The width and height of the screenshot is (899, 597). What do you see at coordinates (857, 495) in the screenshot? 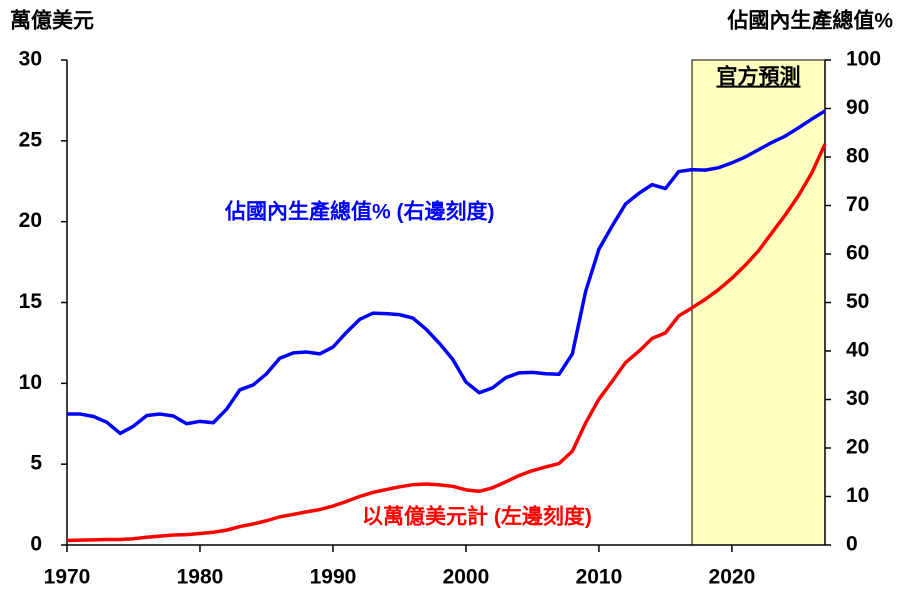
I see `y2-tick-label: 10` at bounding box center [857, 495].